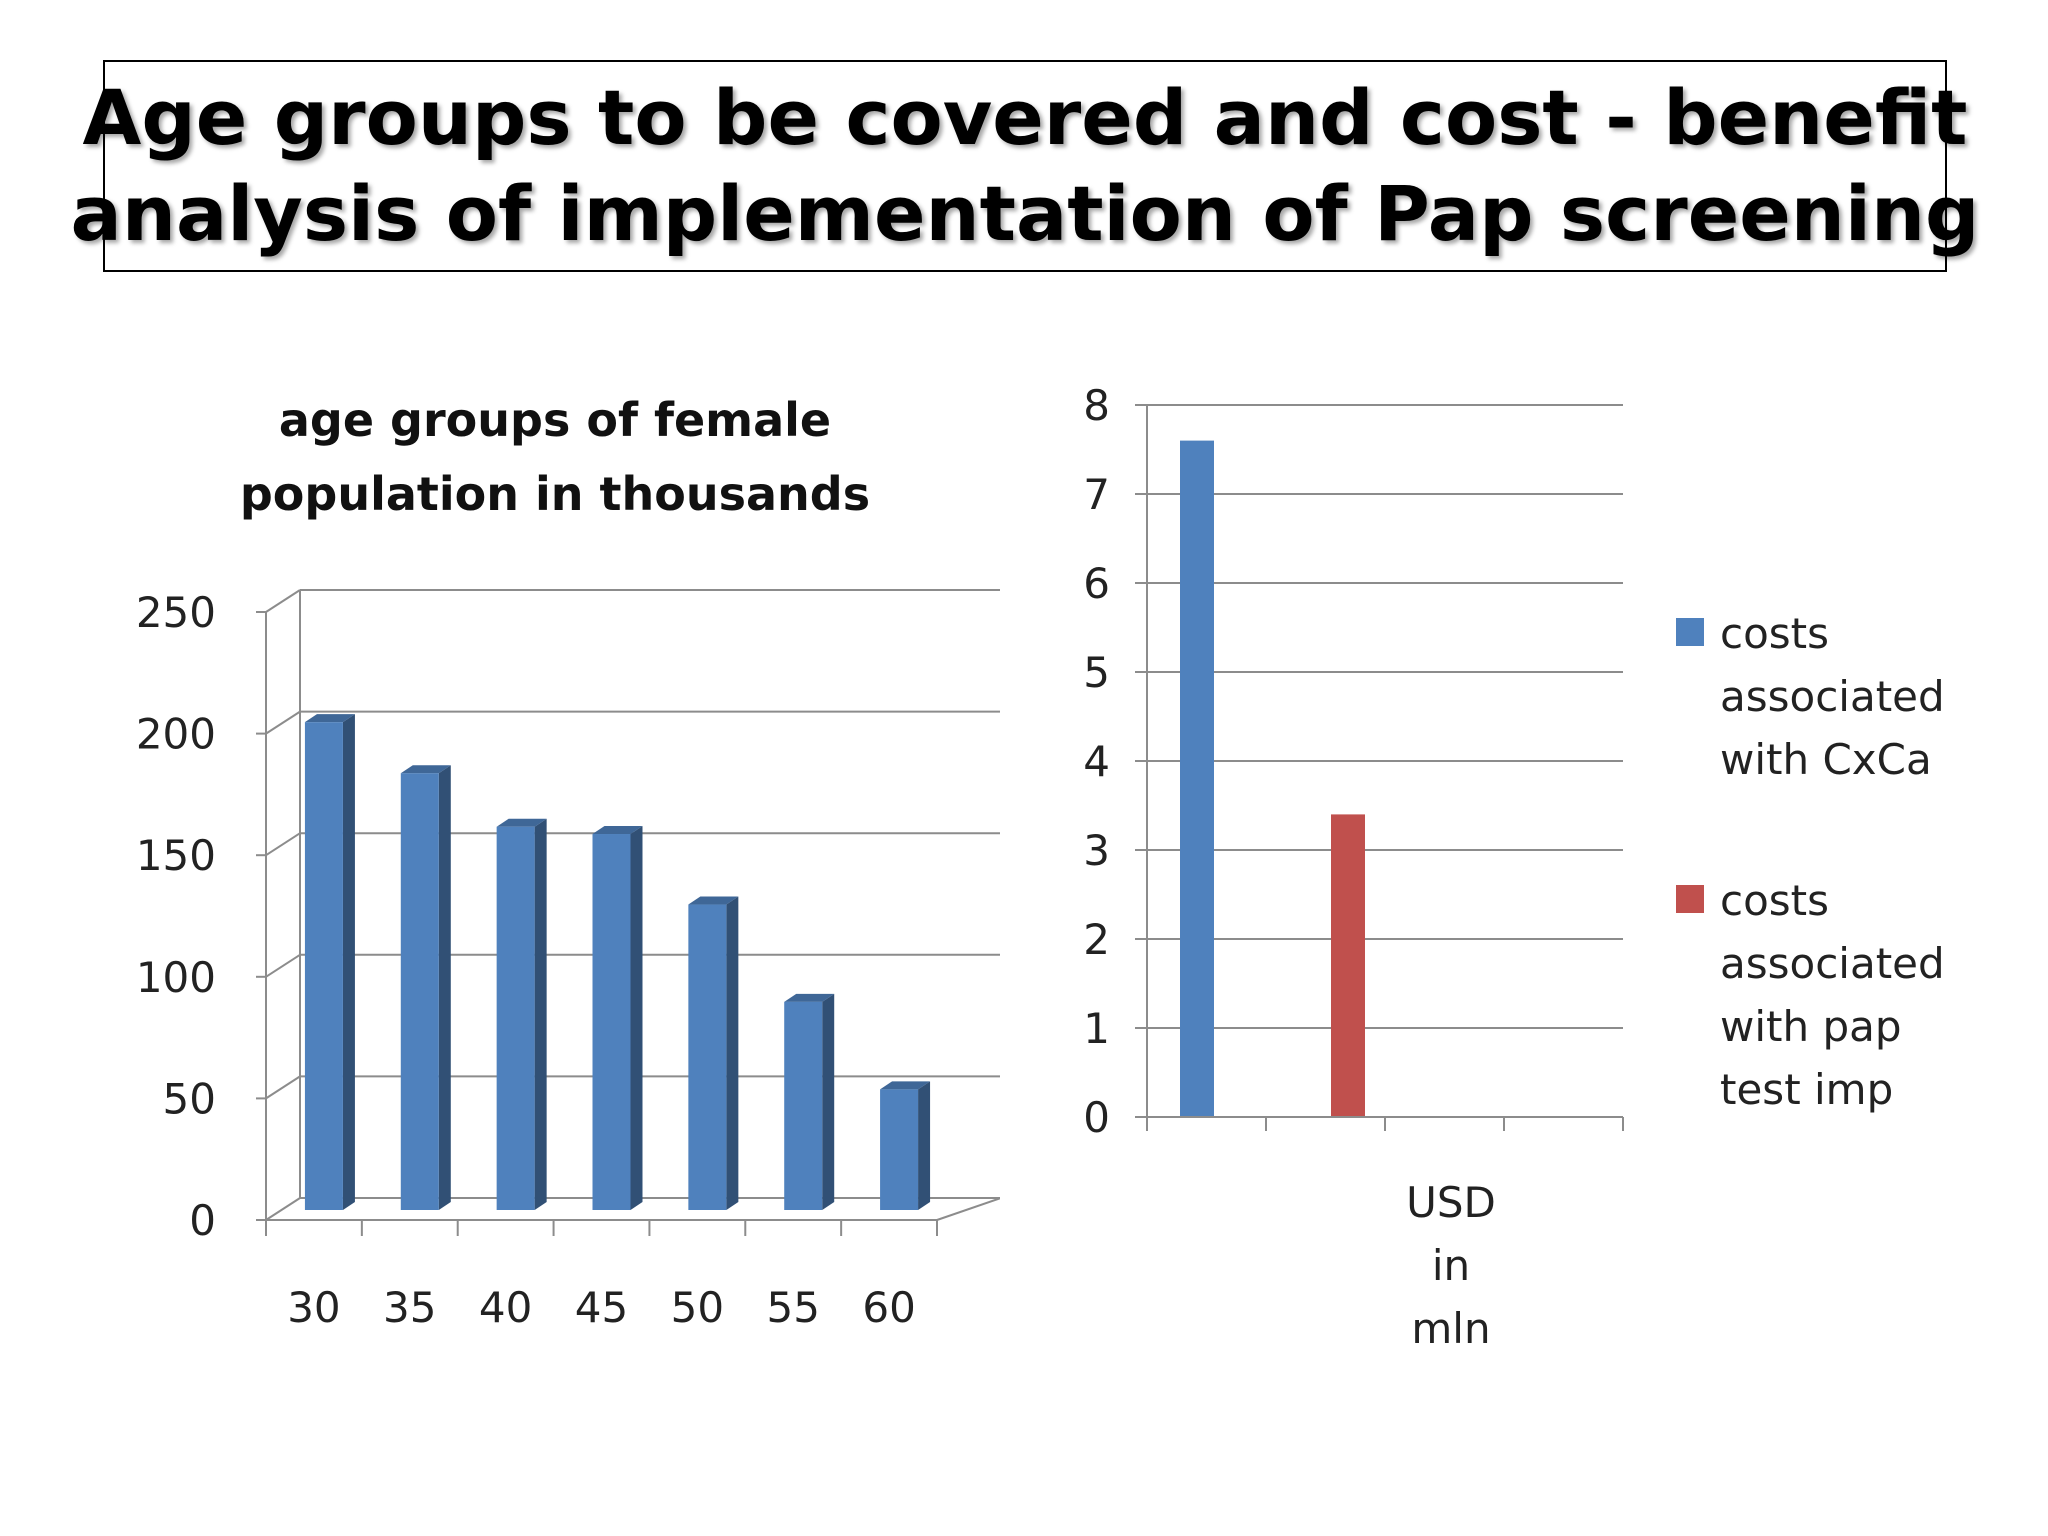  I want to click on chart2-x-axis-label: mln, so click(1450, 1328).